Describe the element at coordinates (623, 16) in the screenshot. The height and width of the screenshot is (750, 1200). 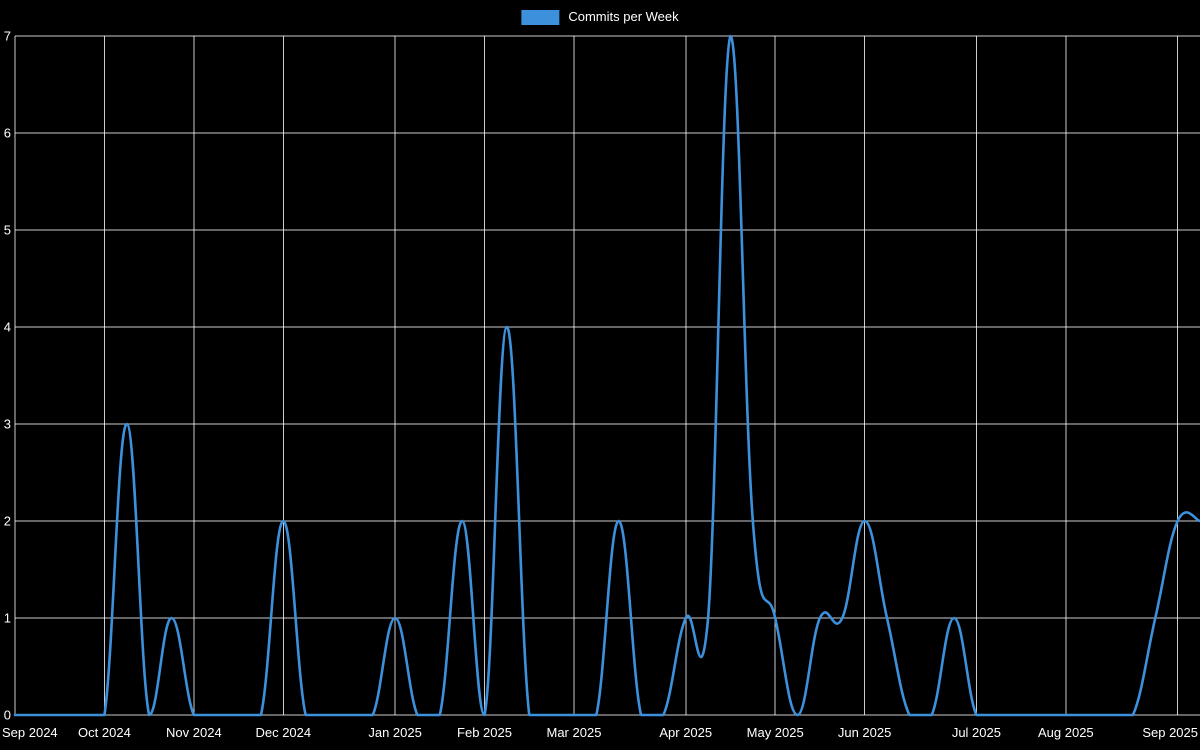
I see `legend-label: Commits per Week` at that location.